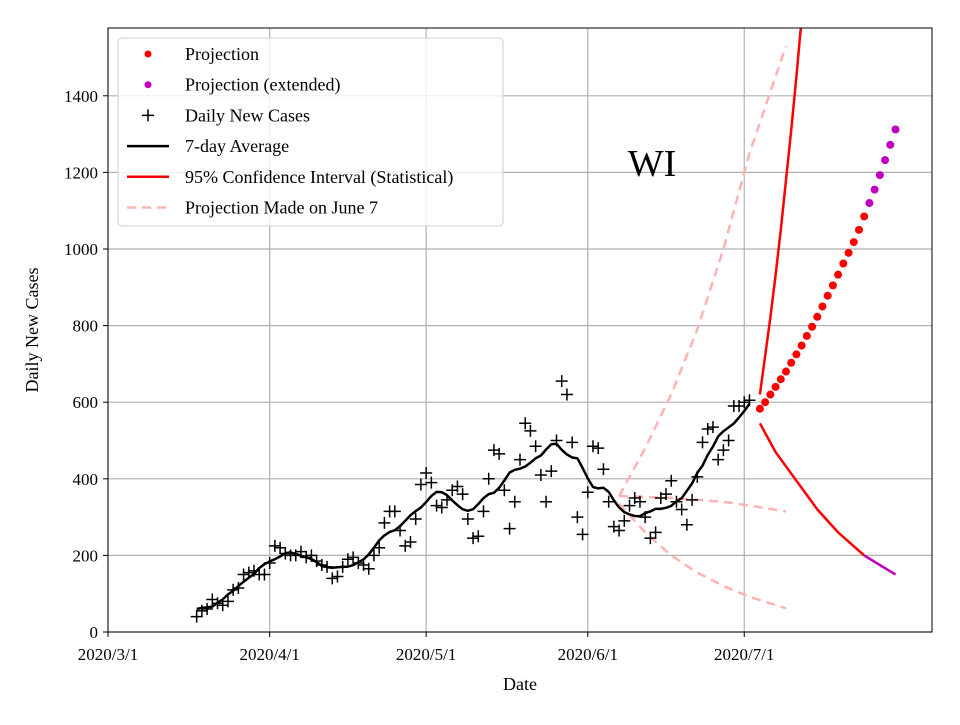 Image resolution: width=960 pixels, height=725 pixels. I want to click on june7-projection-upper-line, so click(703, 271).